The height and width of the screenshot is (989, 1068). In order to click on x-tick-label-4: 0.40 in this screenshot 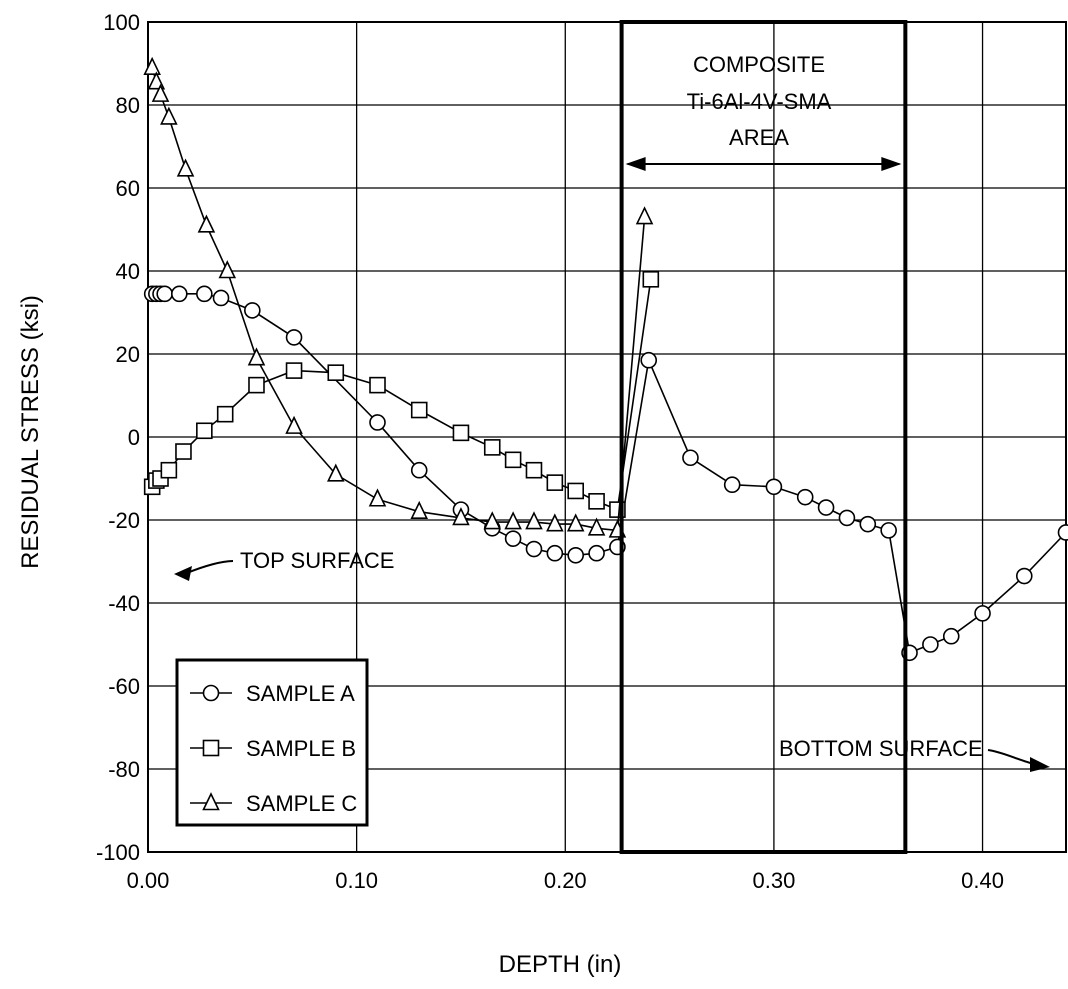, I will do `click(982, 880)`.